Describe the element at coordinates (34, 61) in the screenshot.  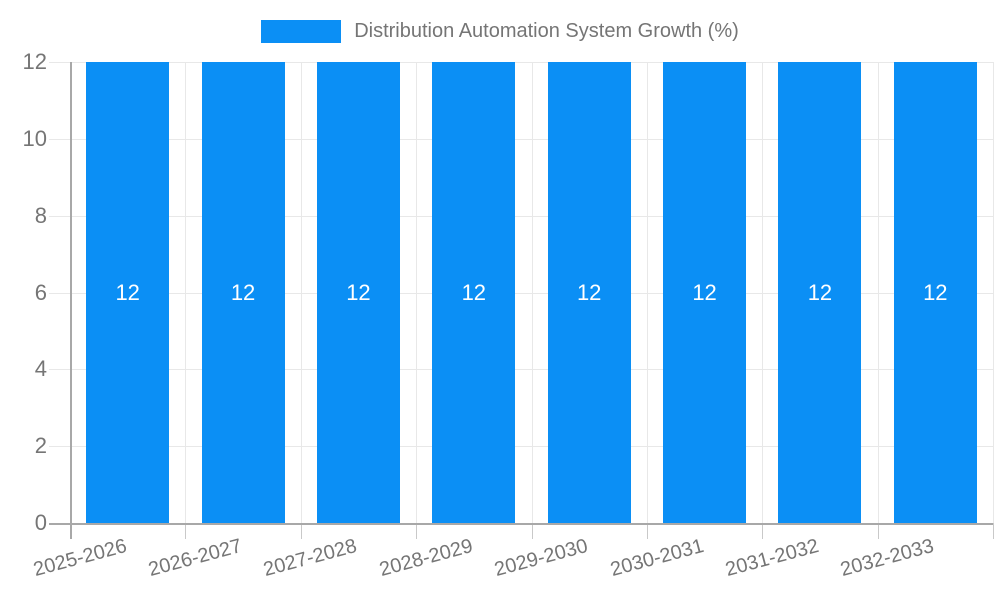
I see `y-tick-label: 12` at that location.